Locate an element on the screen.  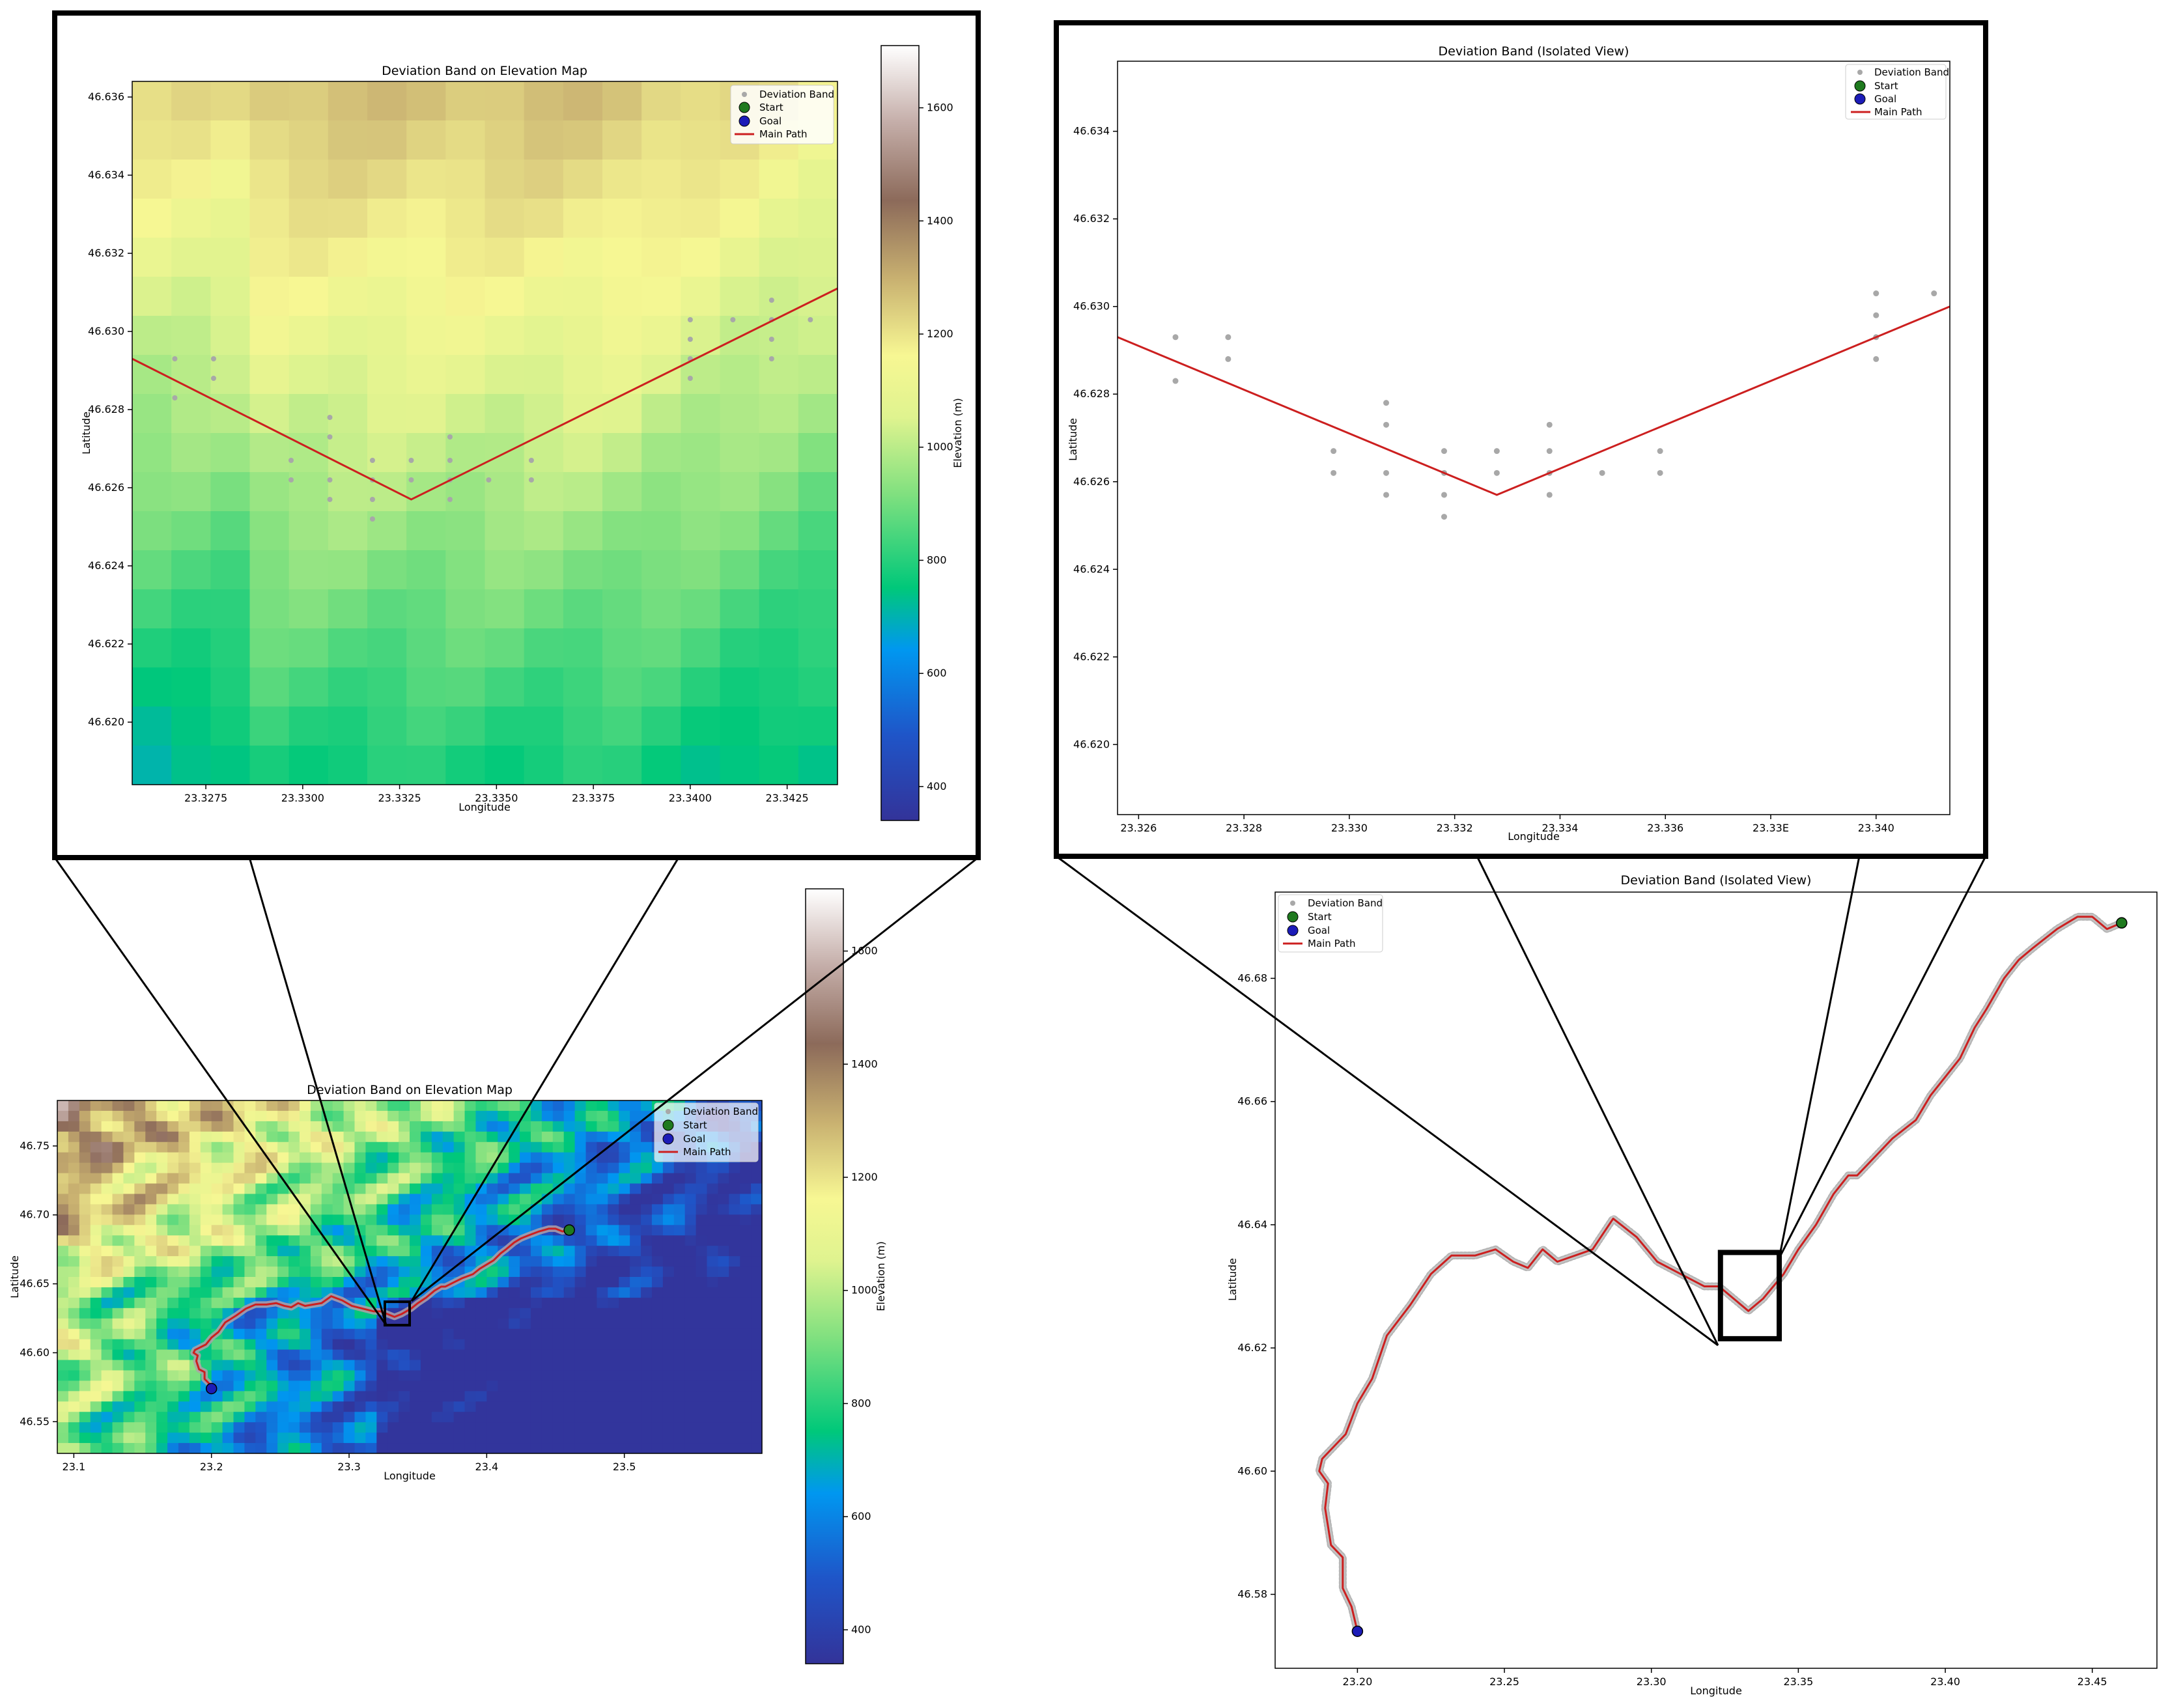
elev-zoom-cbtick-label: 1600 is located at coordinates (940, 108).